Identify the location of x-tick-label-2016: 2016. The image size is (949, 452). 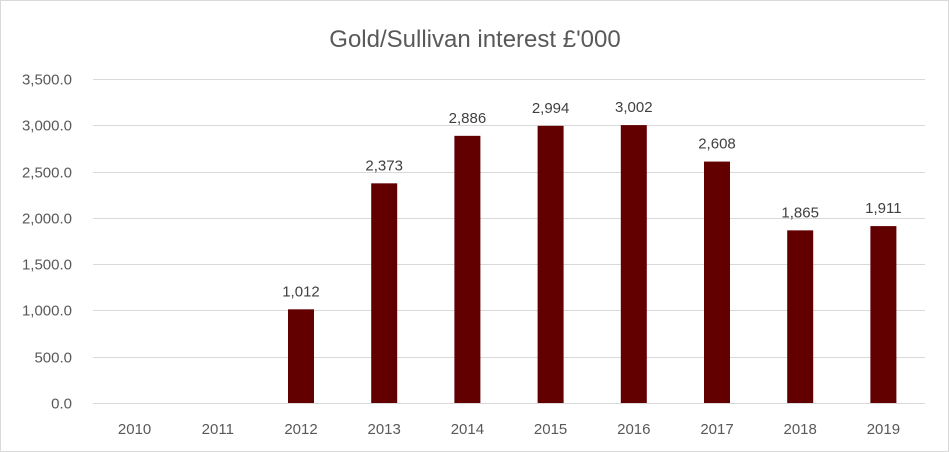
(633, 429).